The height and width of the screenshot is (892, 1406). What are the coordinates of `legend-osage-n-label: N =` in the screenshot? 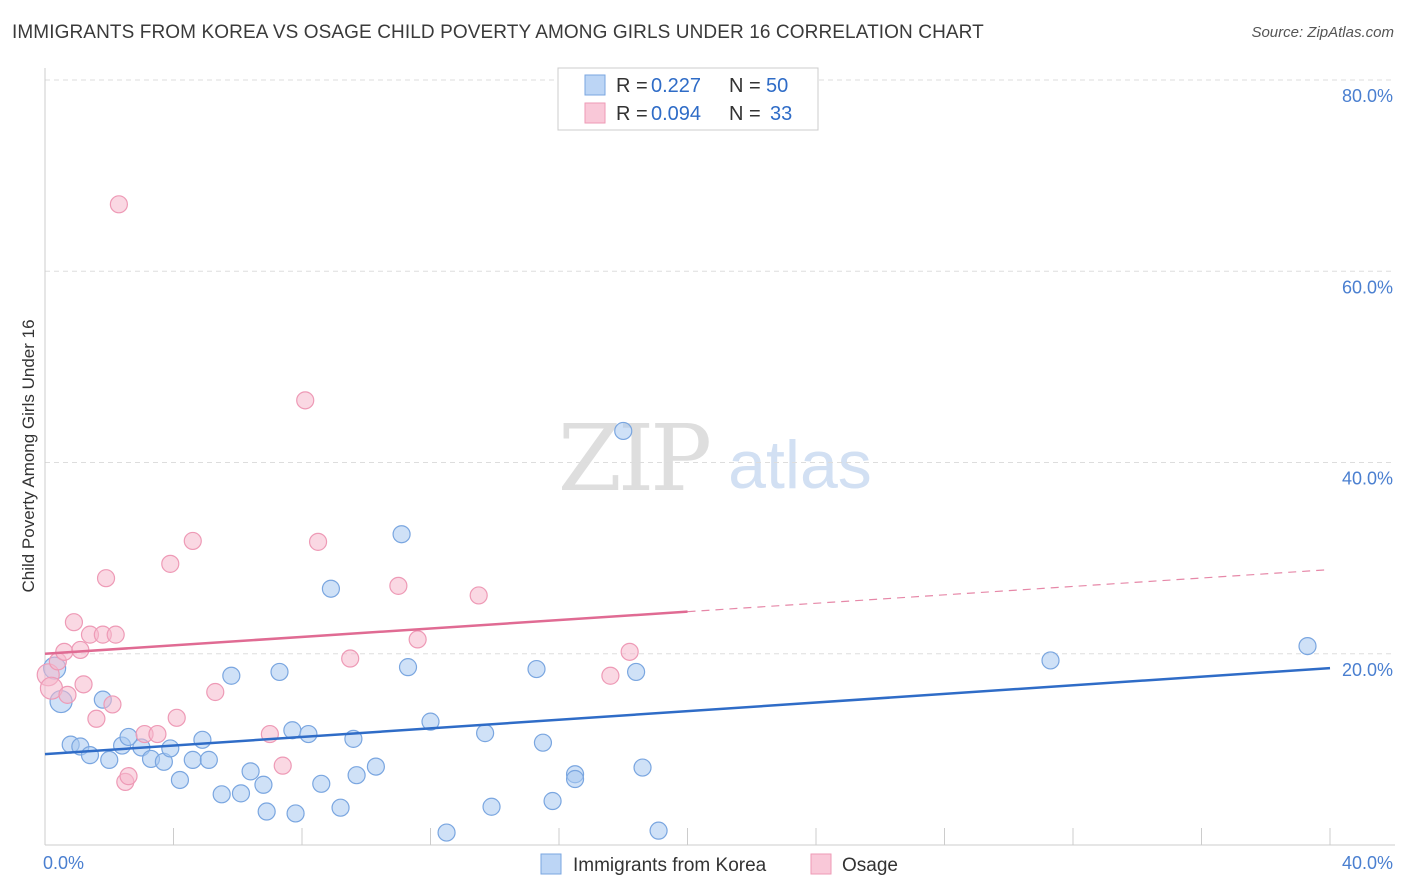 It's located at (745, 114).